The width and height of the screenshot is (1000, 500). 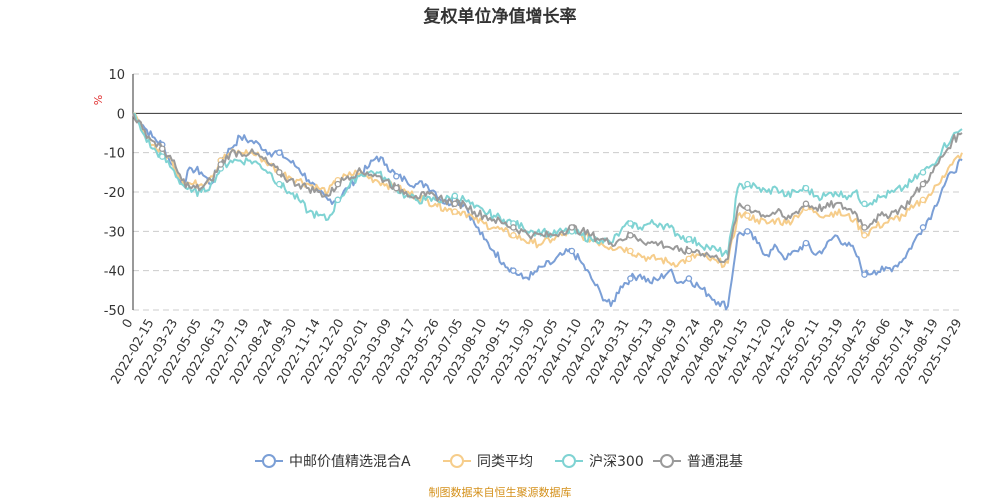 I want to click on y-tick-label: 0, so click(x=121, y=114).